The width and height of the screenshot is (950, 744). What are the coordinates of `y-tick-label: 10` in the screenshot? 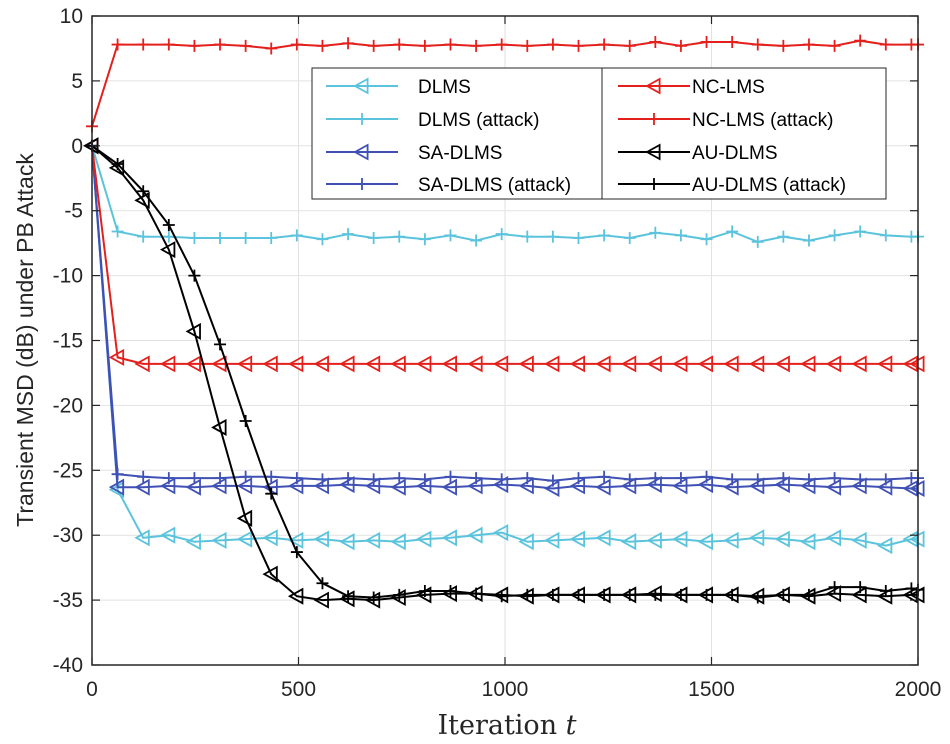 It's located at (71, 16).